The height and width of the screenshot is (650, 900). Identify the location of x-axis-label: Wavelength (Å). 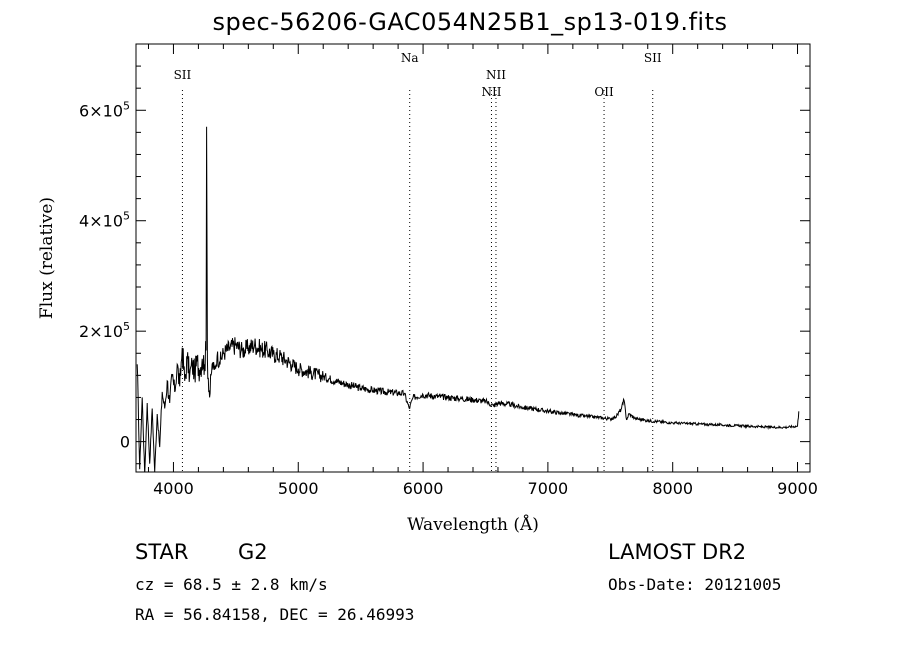
(473, 524).